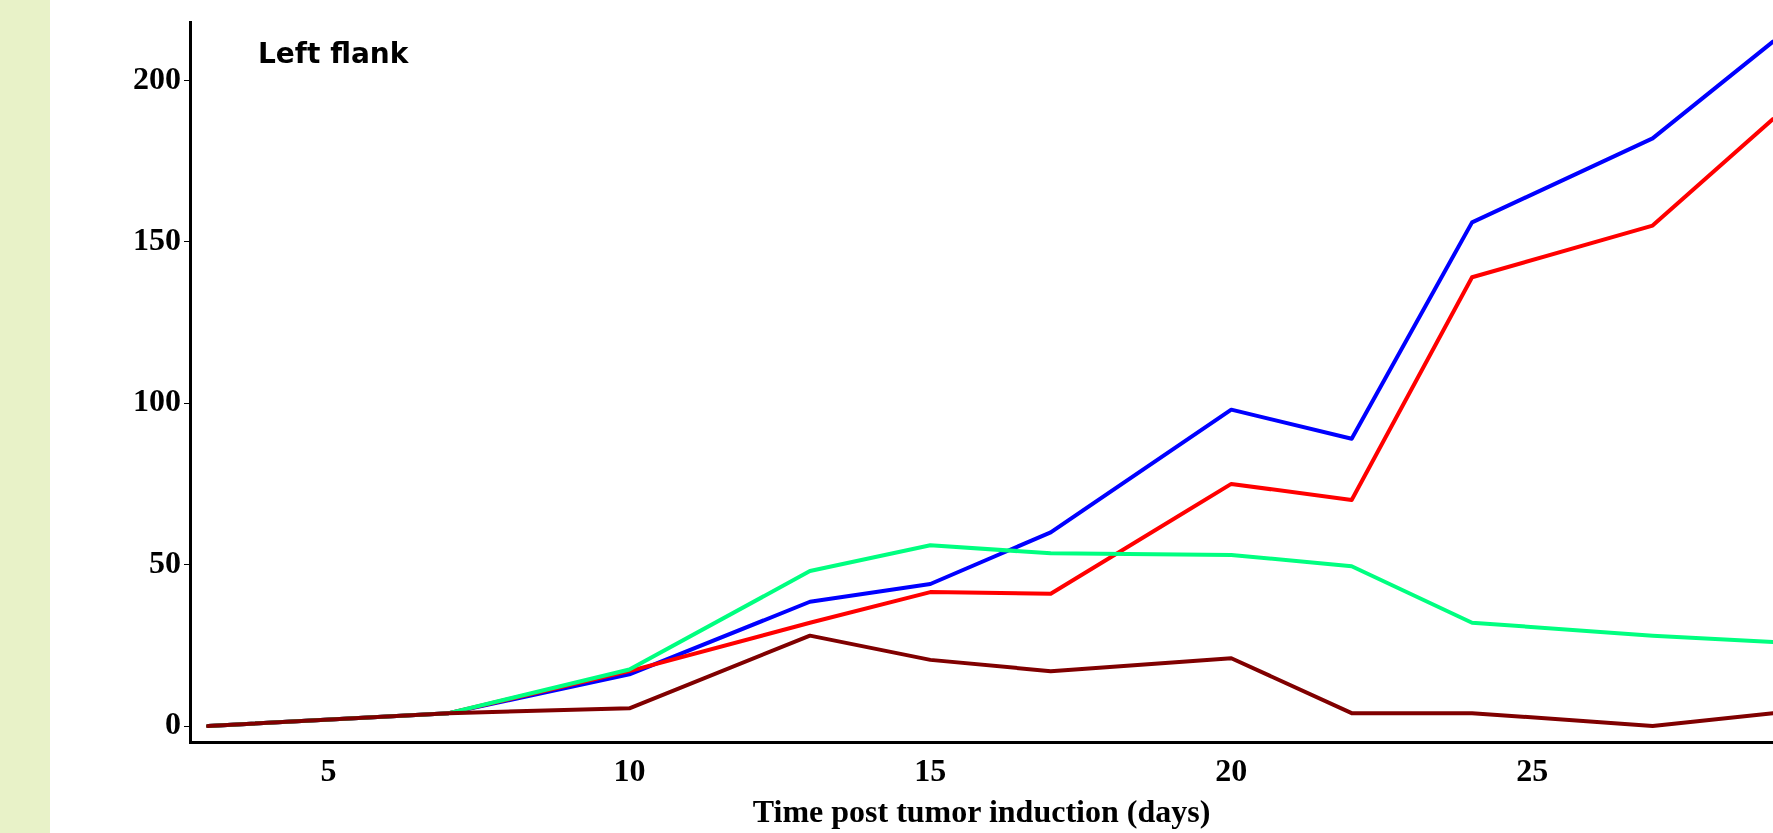 This screenshot has width=1773, height=833. Describe the element at coordinates (157, 239) in the screenshot. I see `y-tick-label: 150` at that location.